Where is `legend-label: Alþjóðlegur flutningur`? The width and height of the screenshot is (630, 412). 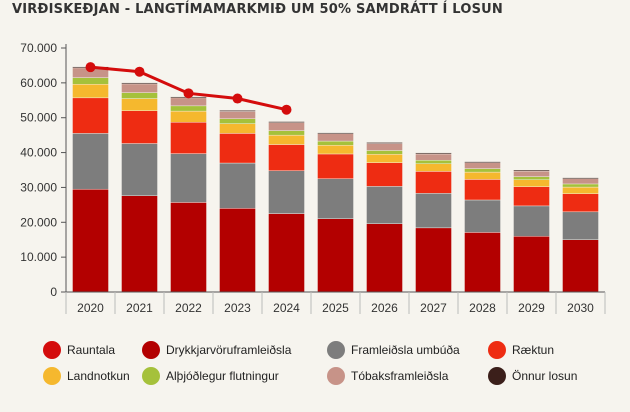
legend-label: Alþjóðlegur flutningur is located at coordinates (222, 376).